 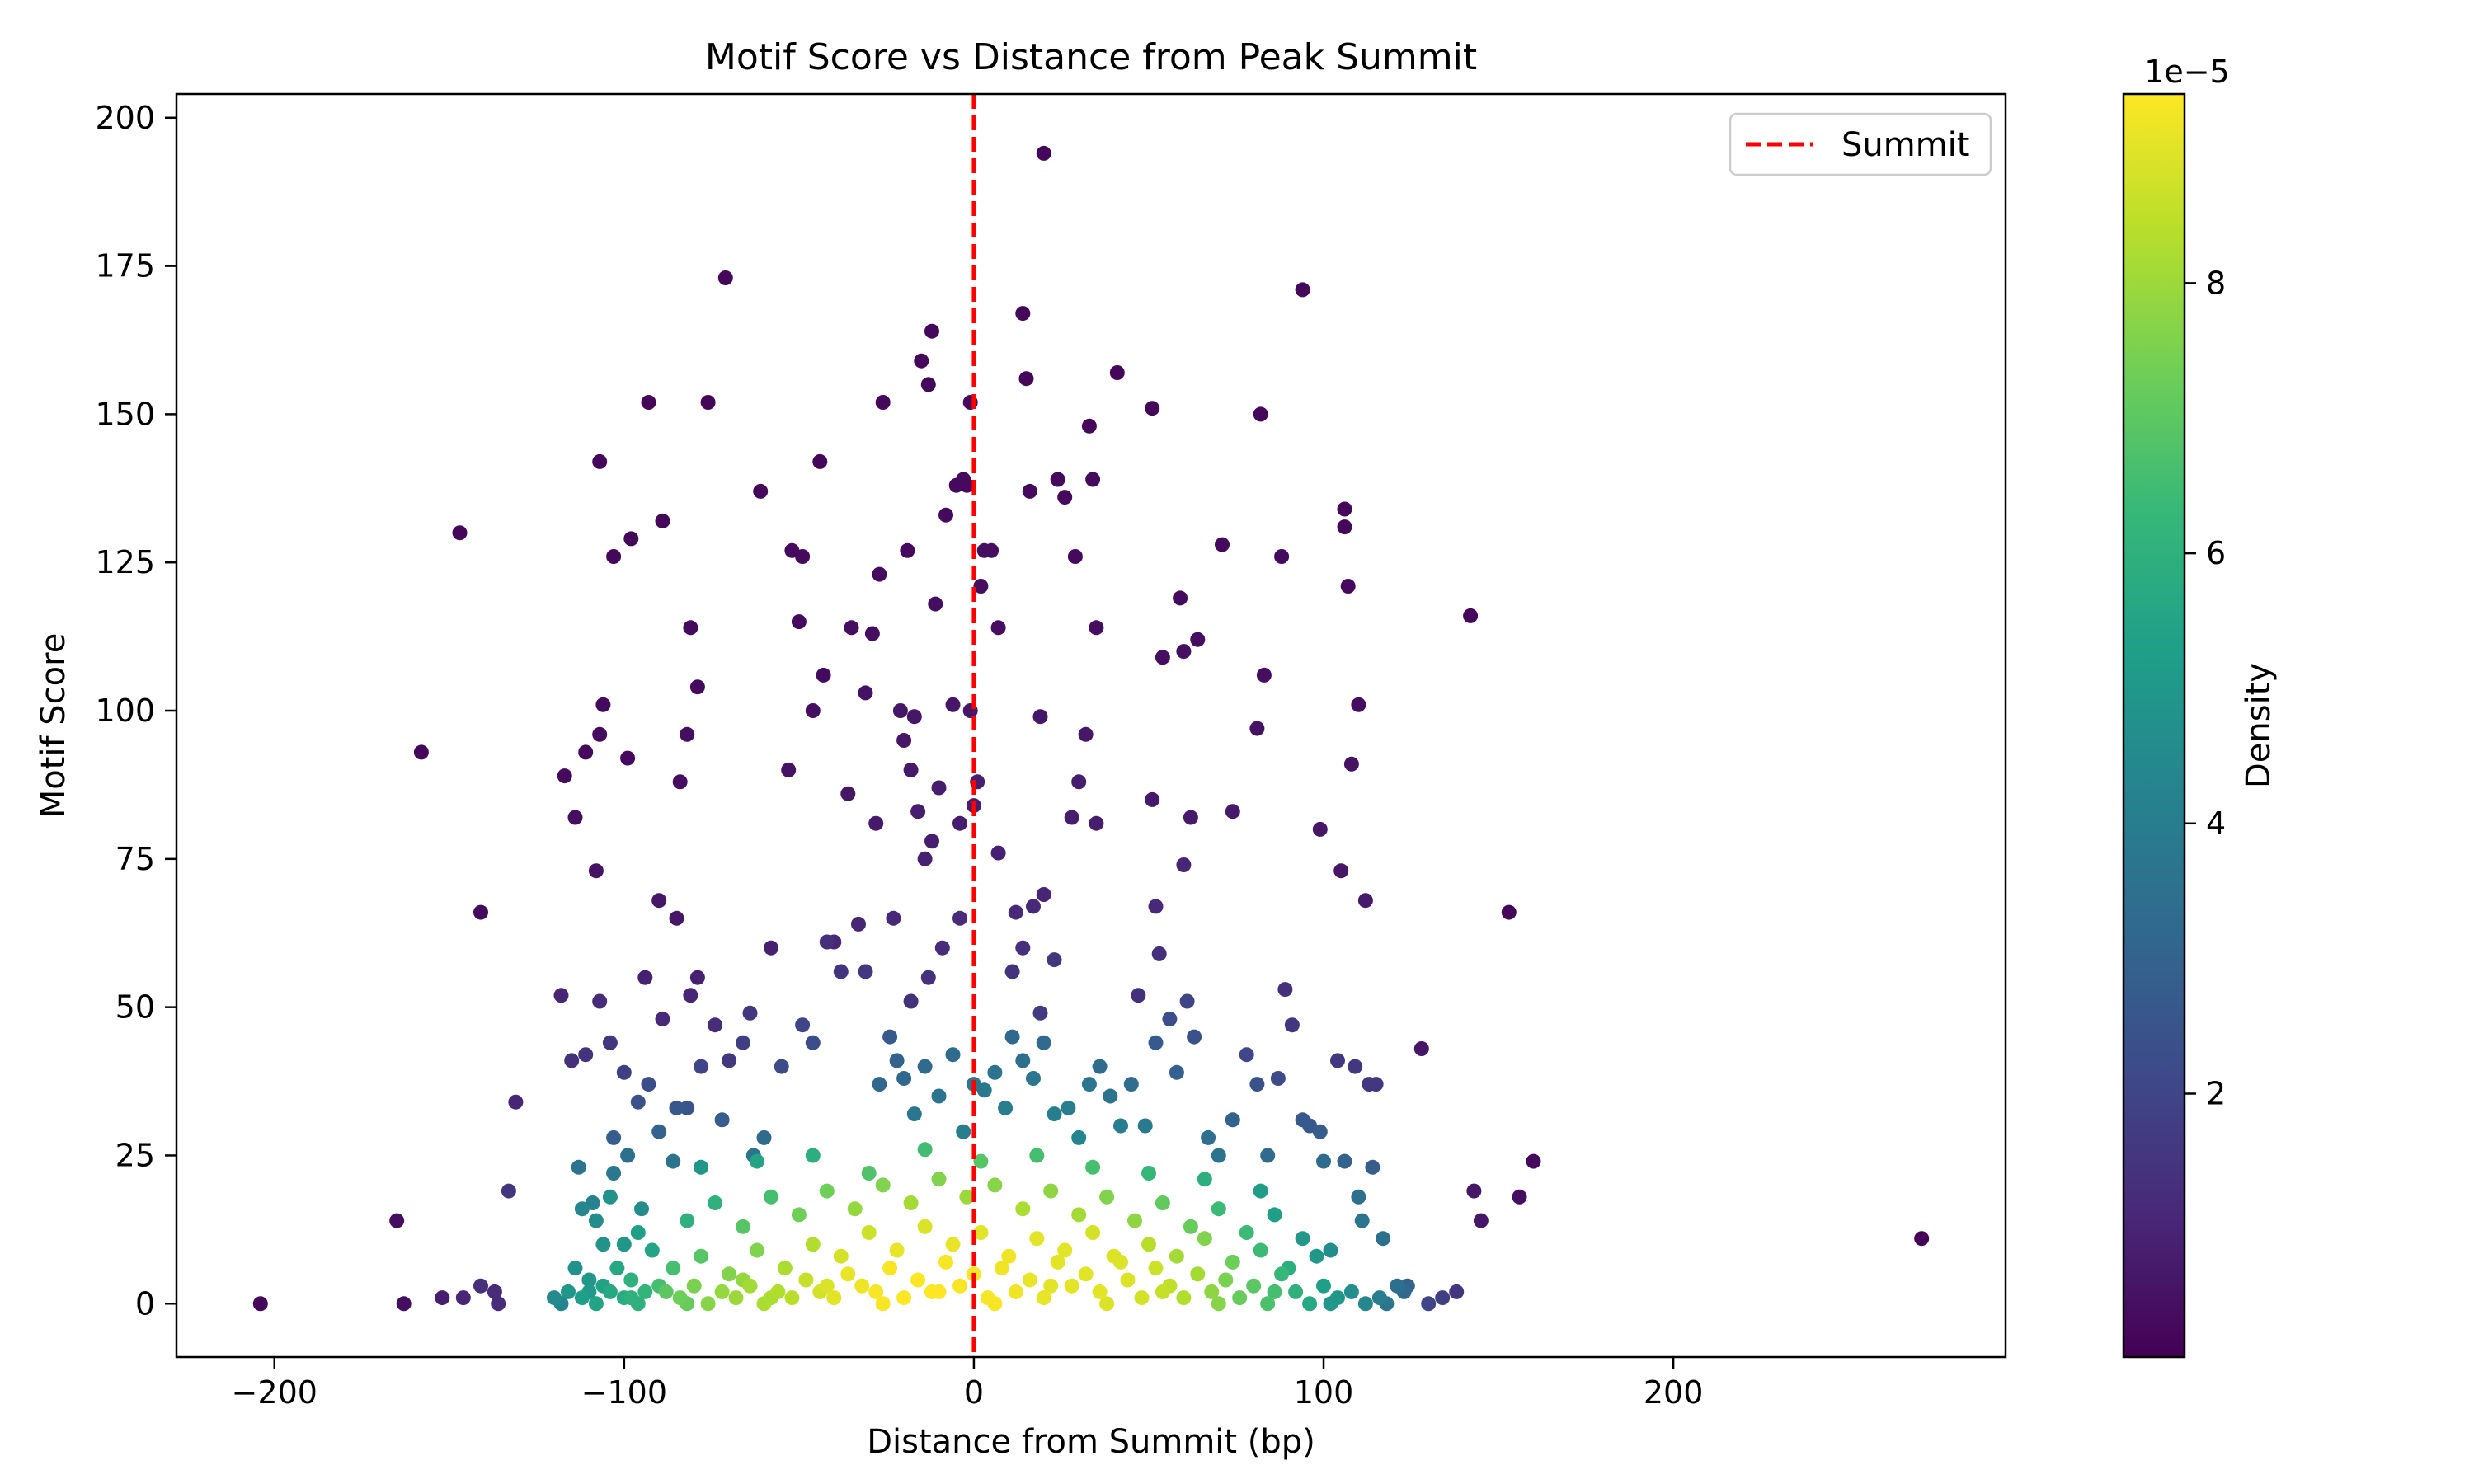 What do you see at coordinates (624, 1392) in the screenshot?
I see `x-tick-label: −100` at bounding box center [624, 1392].